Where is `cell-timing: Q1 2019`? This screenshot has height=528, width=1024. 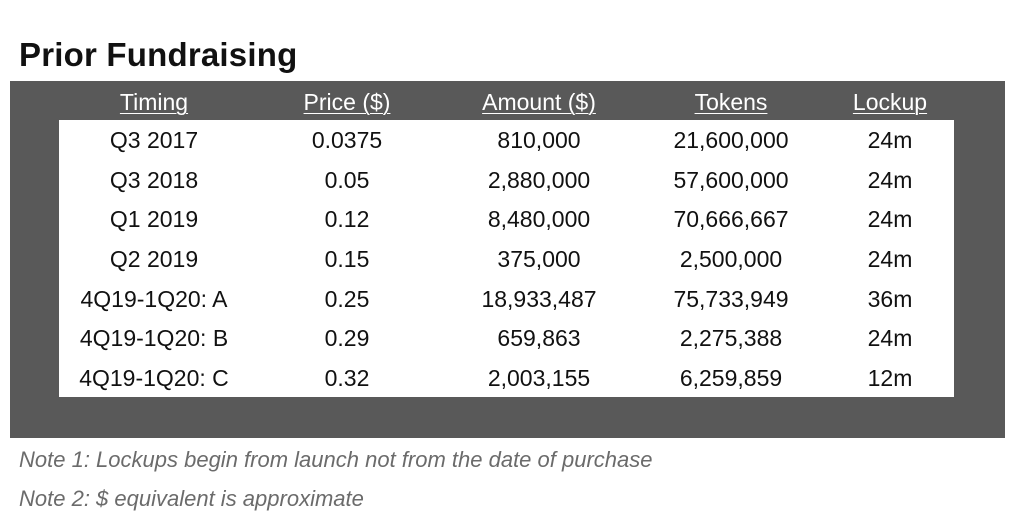 cell-timing: Q1 2019 is located at coordinates (154, 219).